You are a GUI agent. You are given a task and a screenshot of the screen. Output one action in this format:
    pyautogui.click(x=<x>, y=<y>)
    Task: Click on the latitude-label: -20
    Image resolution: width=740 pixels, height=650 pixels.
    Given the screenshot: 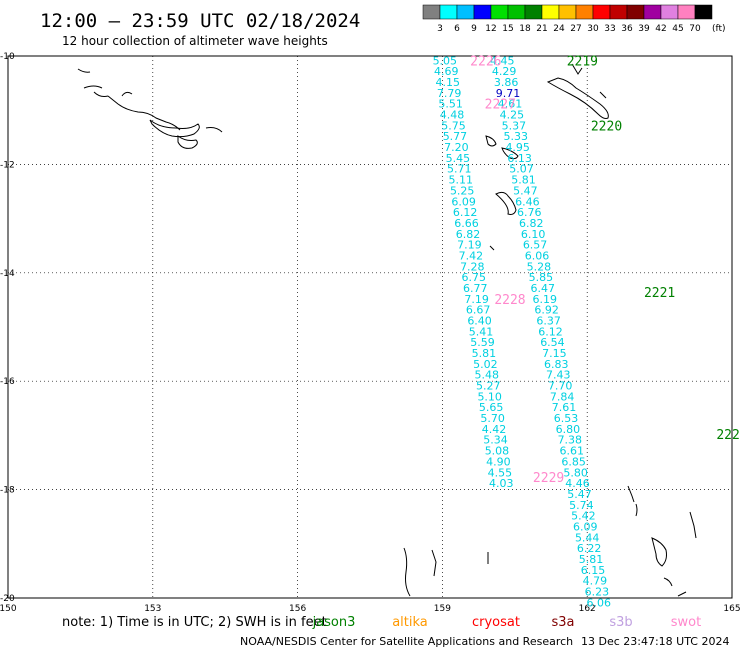 What is the action you would take?
    pyautogui.click(x=7, y=599)
    